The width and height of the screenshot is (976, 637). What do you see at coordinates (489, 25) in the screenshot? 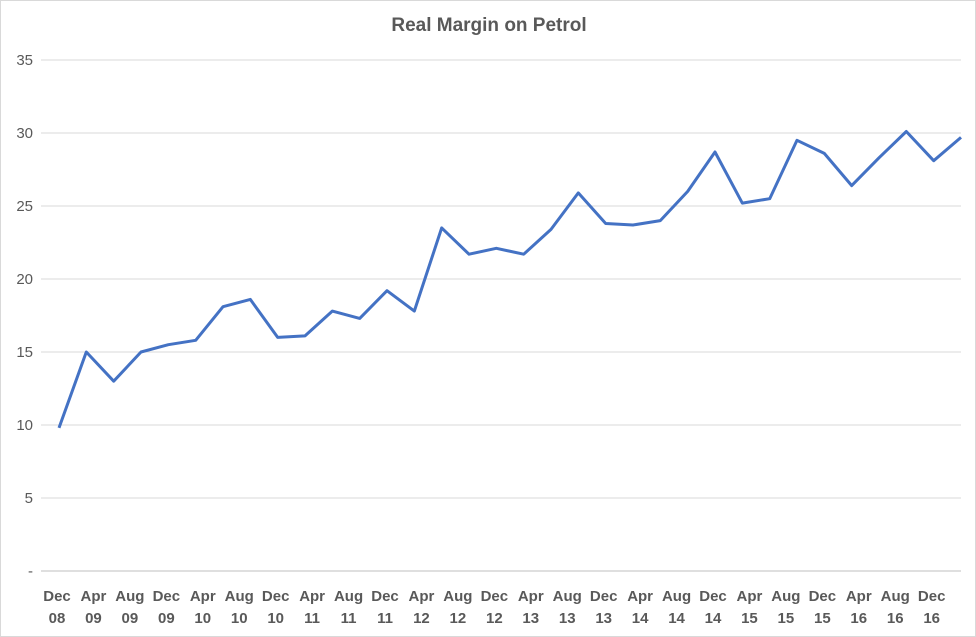
I see `chart-title: Real Margin on Petrol` at bounding box center [489, 25].